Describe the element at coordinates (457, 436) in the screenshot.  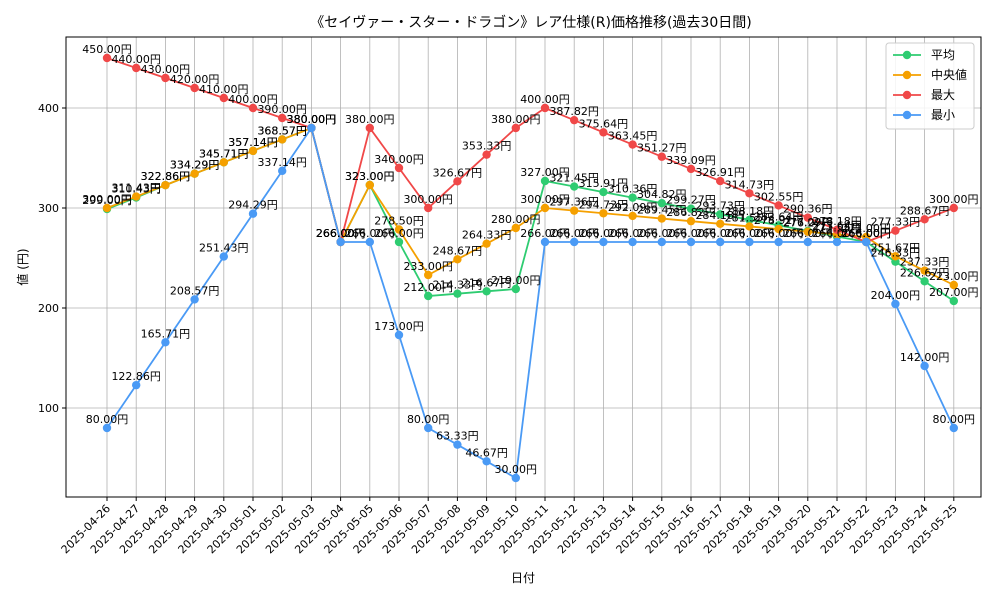
I see `data-label: 63.33円` at that location.